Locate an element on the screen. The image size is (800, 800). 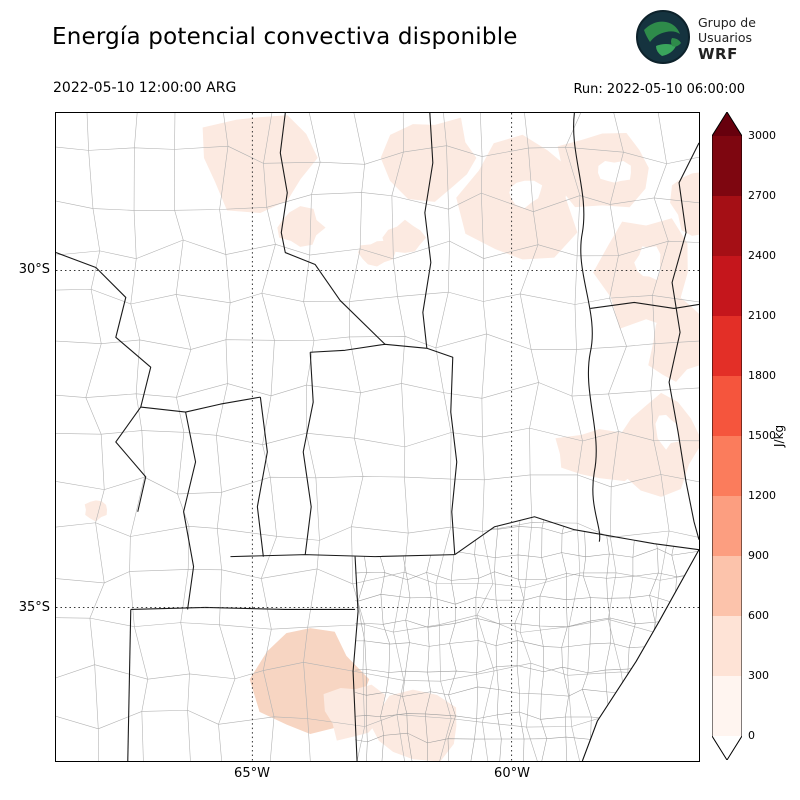
lon-tick-65w: 65°W is located at coordinates (252, 773).